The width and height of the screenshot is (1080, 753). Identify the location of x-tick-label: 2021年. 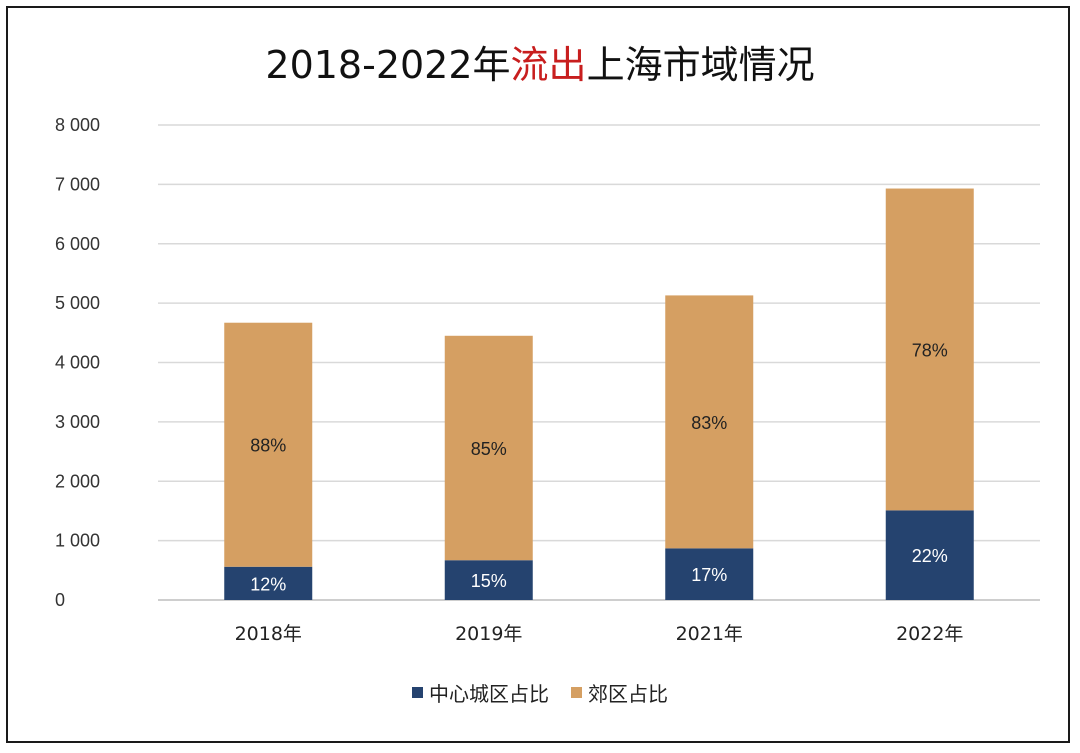
(709, 634).